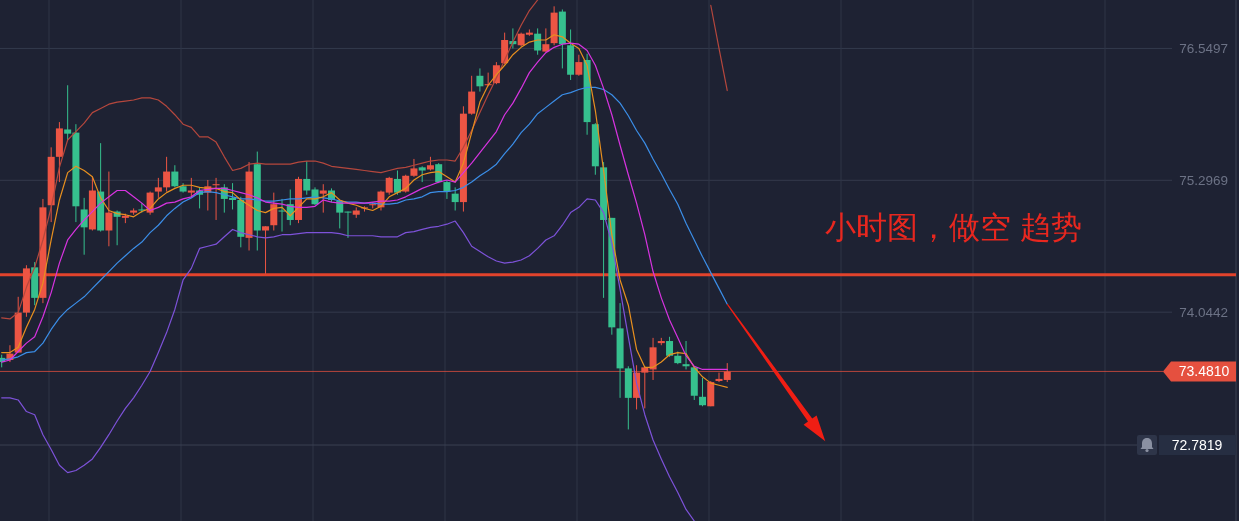  I want to click on text: 小时图，做空 趋势, so click(953, 227).